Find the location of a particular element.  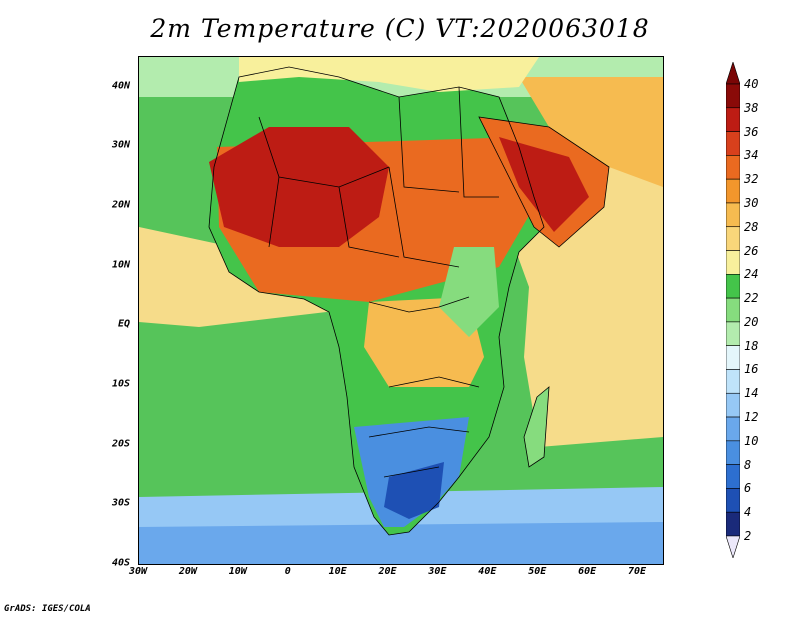

longitude-label: 60E is located at coordinates (587, 571).